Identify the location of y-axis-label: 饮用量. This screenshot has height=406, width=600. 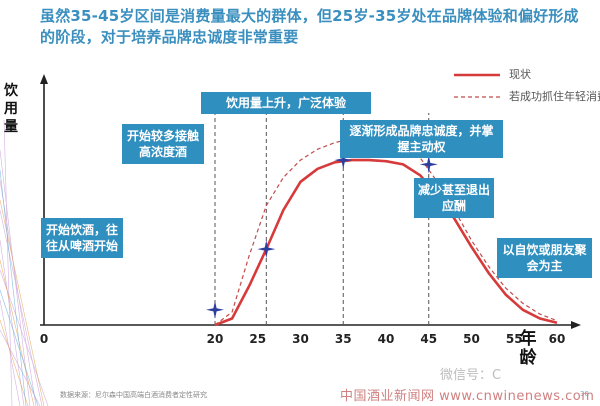
(11, 109).